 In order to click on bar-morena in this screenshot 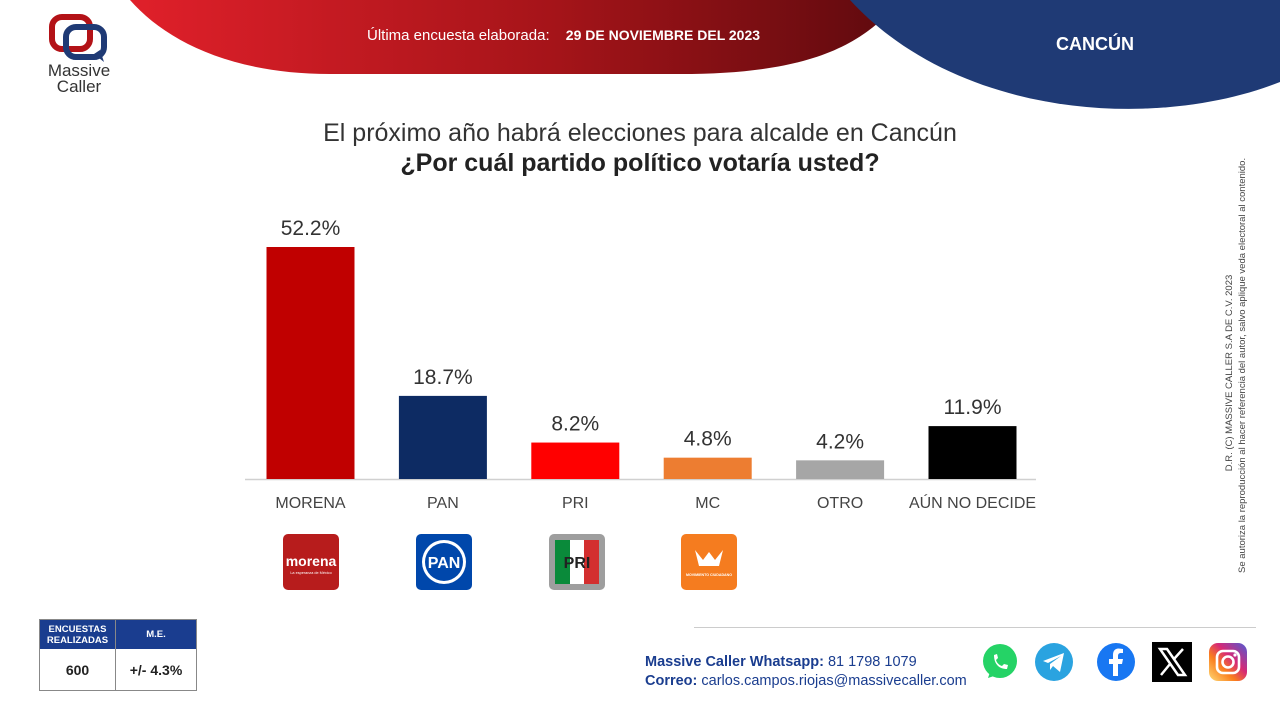, I will do `click(310, 363)`.